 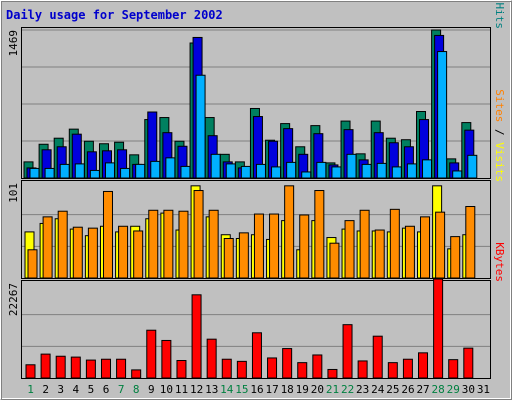 What do you see at coordinates (317, 389) in the screenshot?
I see `x-tick-label: 20` at bounding box center [317, 389].